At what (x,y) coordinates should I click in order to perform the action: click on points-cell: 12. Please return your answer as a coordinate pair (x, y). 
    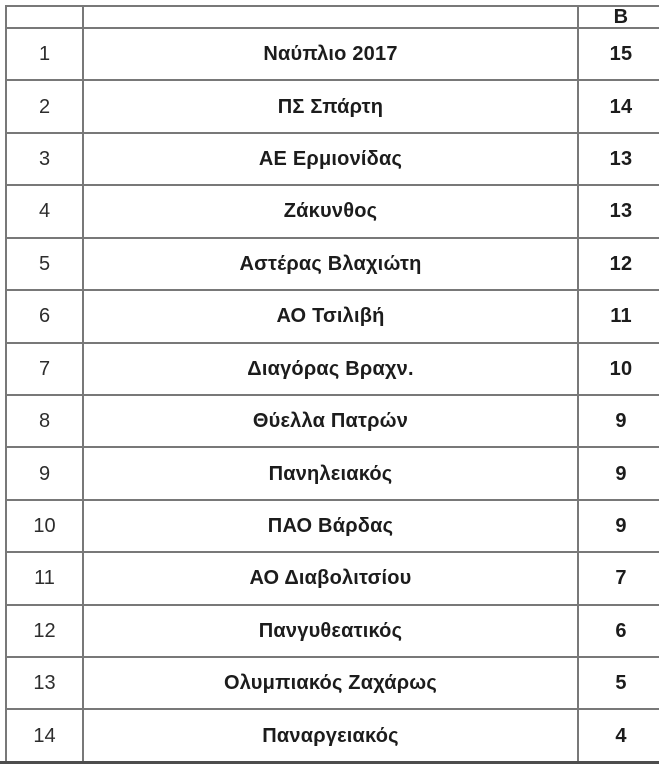
    Looking at the image, I should click on (618, 264).